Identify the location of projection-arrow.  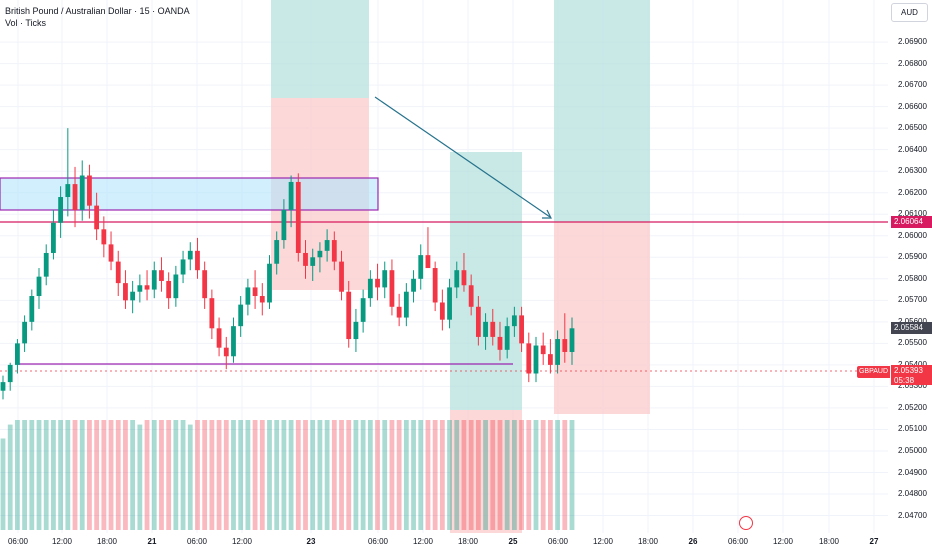
(463, 157).